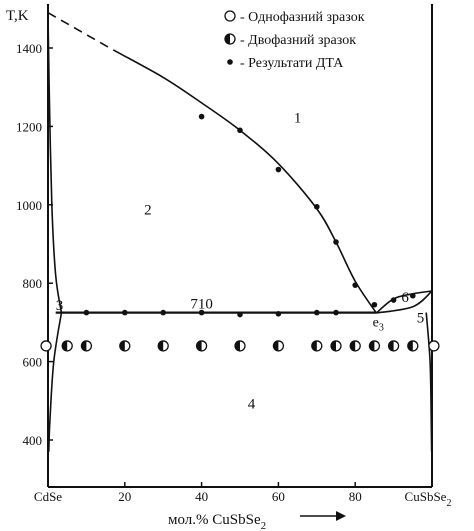  I want to click on x-end-label-right: CuSbSe2, so click(428, 499).